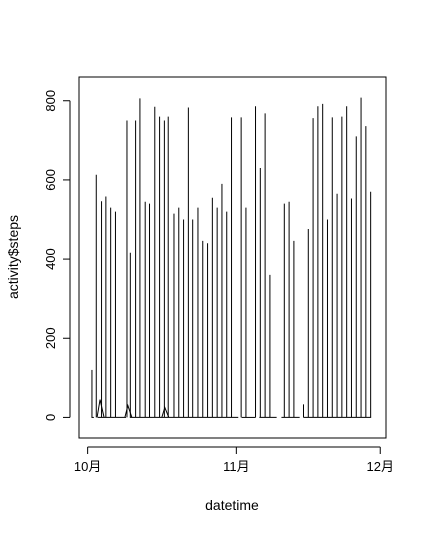 The height and width of the screenshot is (534, 427). I want to click on y-tick-label-3: 600, so click(50, 180).